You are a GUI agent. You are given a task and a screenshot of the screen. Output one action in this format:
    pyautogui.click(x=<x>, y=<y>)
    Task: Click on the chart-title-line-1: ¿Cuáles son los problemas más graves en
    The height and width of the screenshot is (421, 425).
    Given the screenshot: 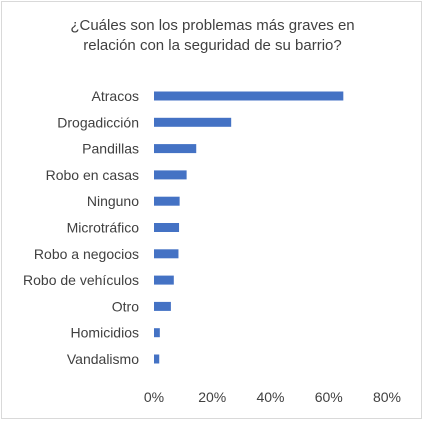 What is the action you would take?
    pyautogui.click(x=212, y=25)
    